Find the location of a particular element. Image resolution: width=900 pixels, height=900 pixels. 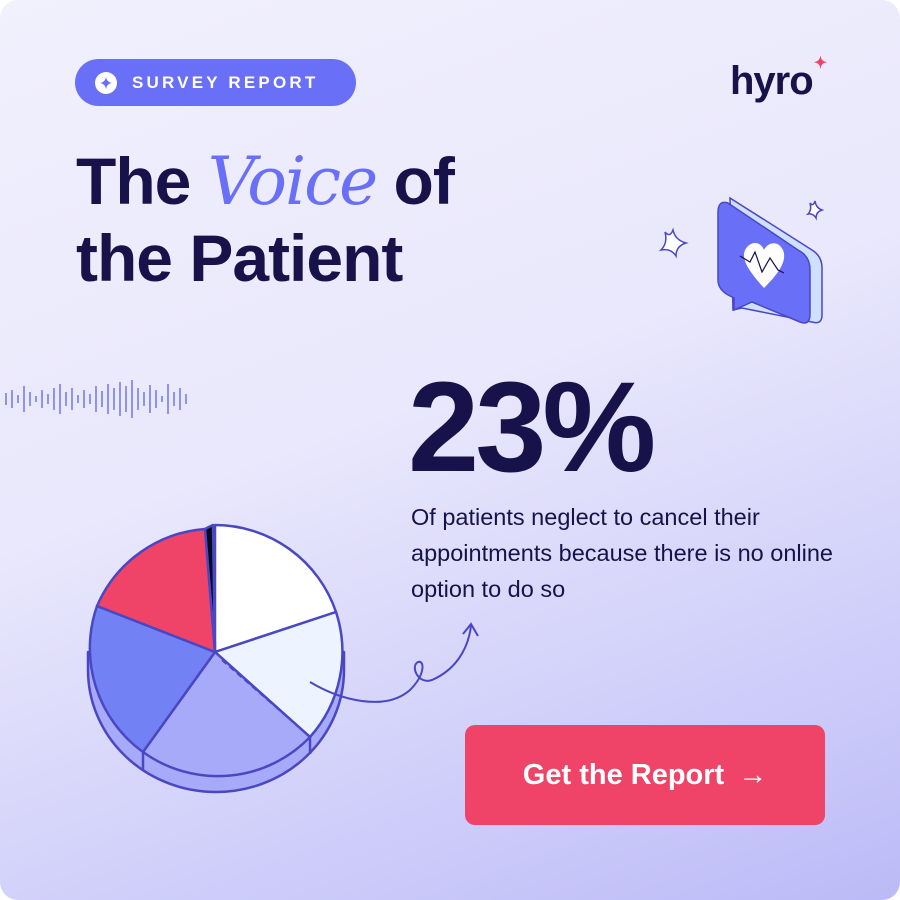

heart-chat-bubble-icon is located at coordinates (770, 260).